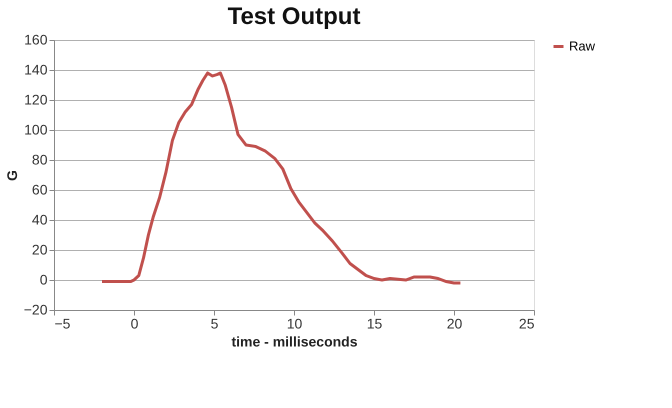  Describe the element at coordinates (40, 250) in the screenshot. I see `y-tick-label: 20` at that location.